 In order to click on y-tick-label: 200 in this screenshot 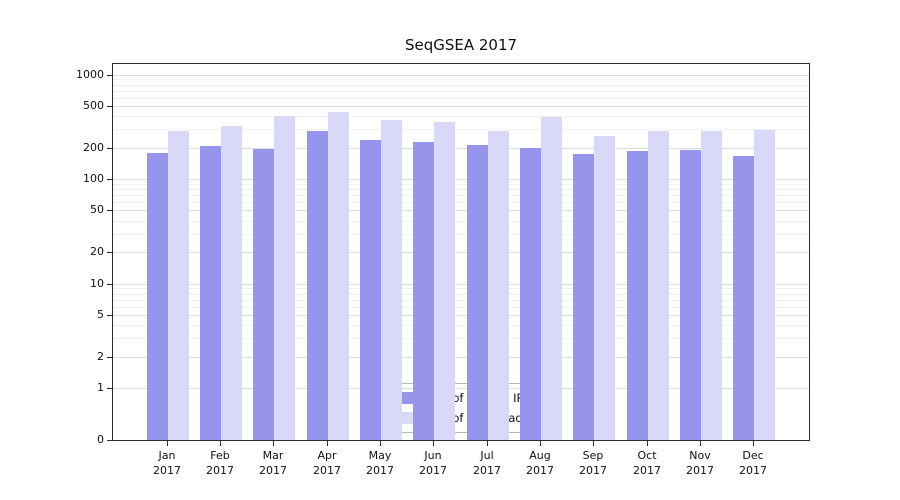, I will do `click(93, 147)`.